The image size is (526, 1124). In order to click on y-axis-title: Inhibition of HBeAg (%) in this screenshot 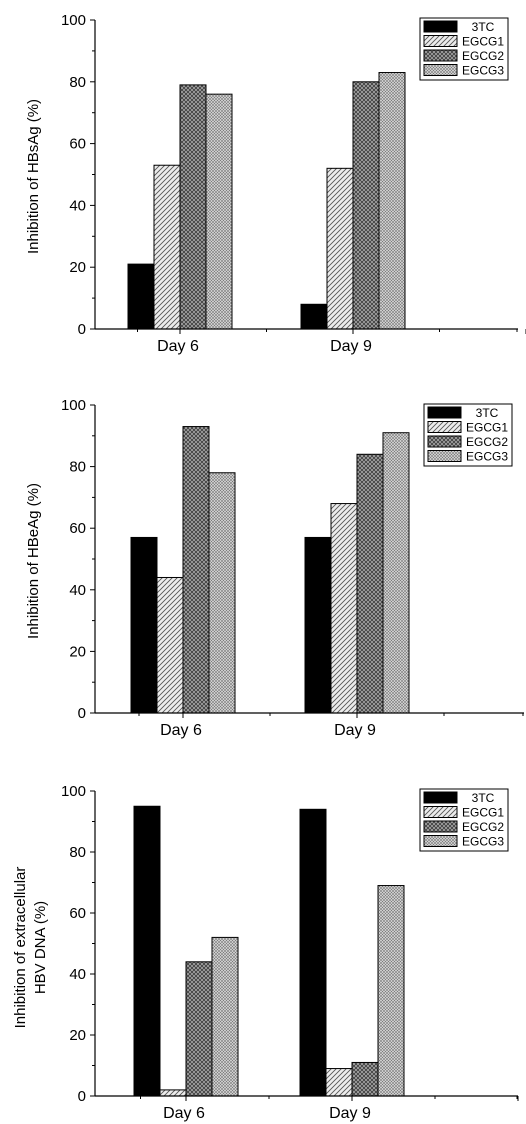, I will do `click(33, 561)`.